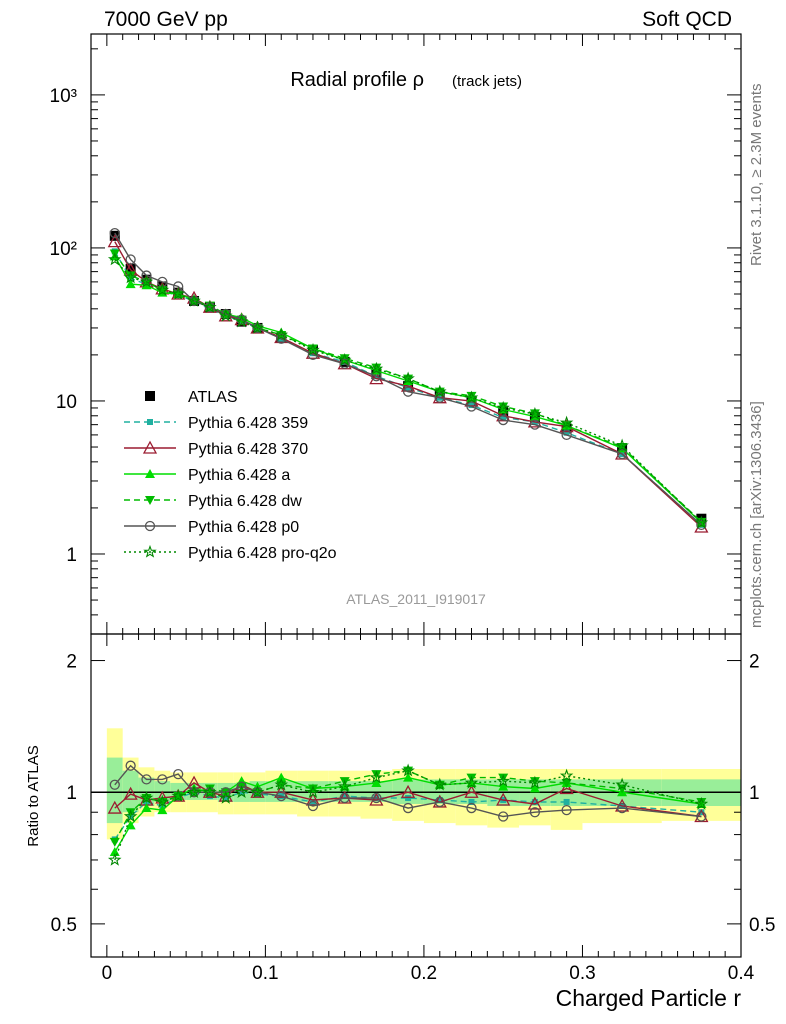  What do you see at coordinates (248, 449) in the screenshot?
I see `legend-label-pythia-6-428-370: Pythia 6.428 370` at bounding box center [248, 449].